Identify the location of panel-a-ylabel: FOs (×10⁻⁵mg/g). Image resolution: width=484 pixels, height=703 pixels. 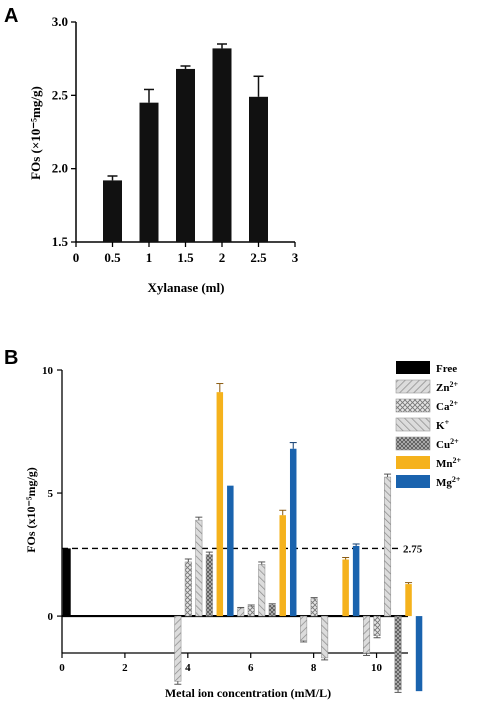
(35, 133).